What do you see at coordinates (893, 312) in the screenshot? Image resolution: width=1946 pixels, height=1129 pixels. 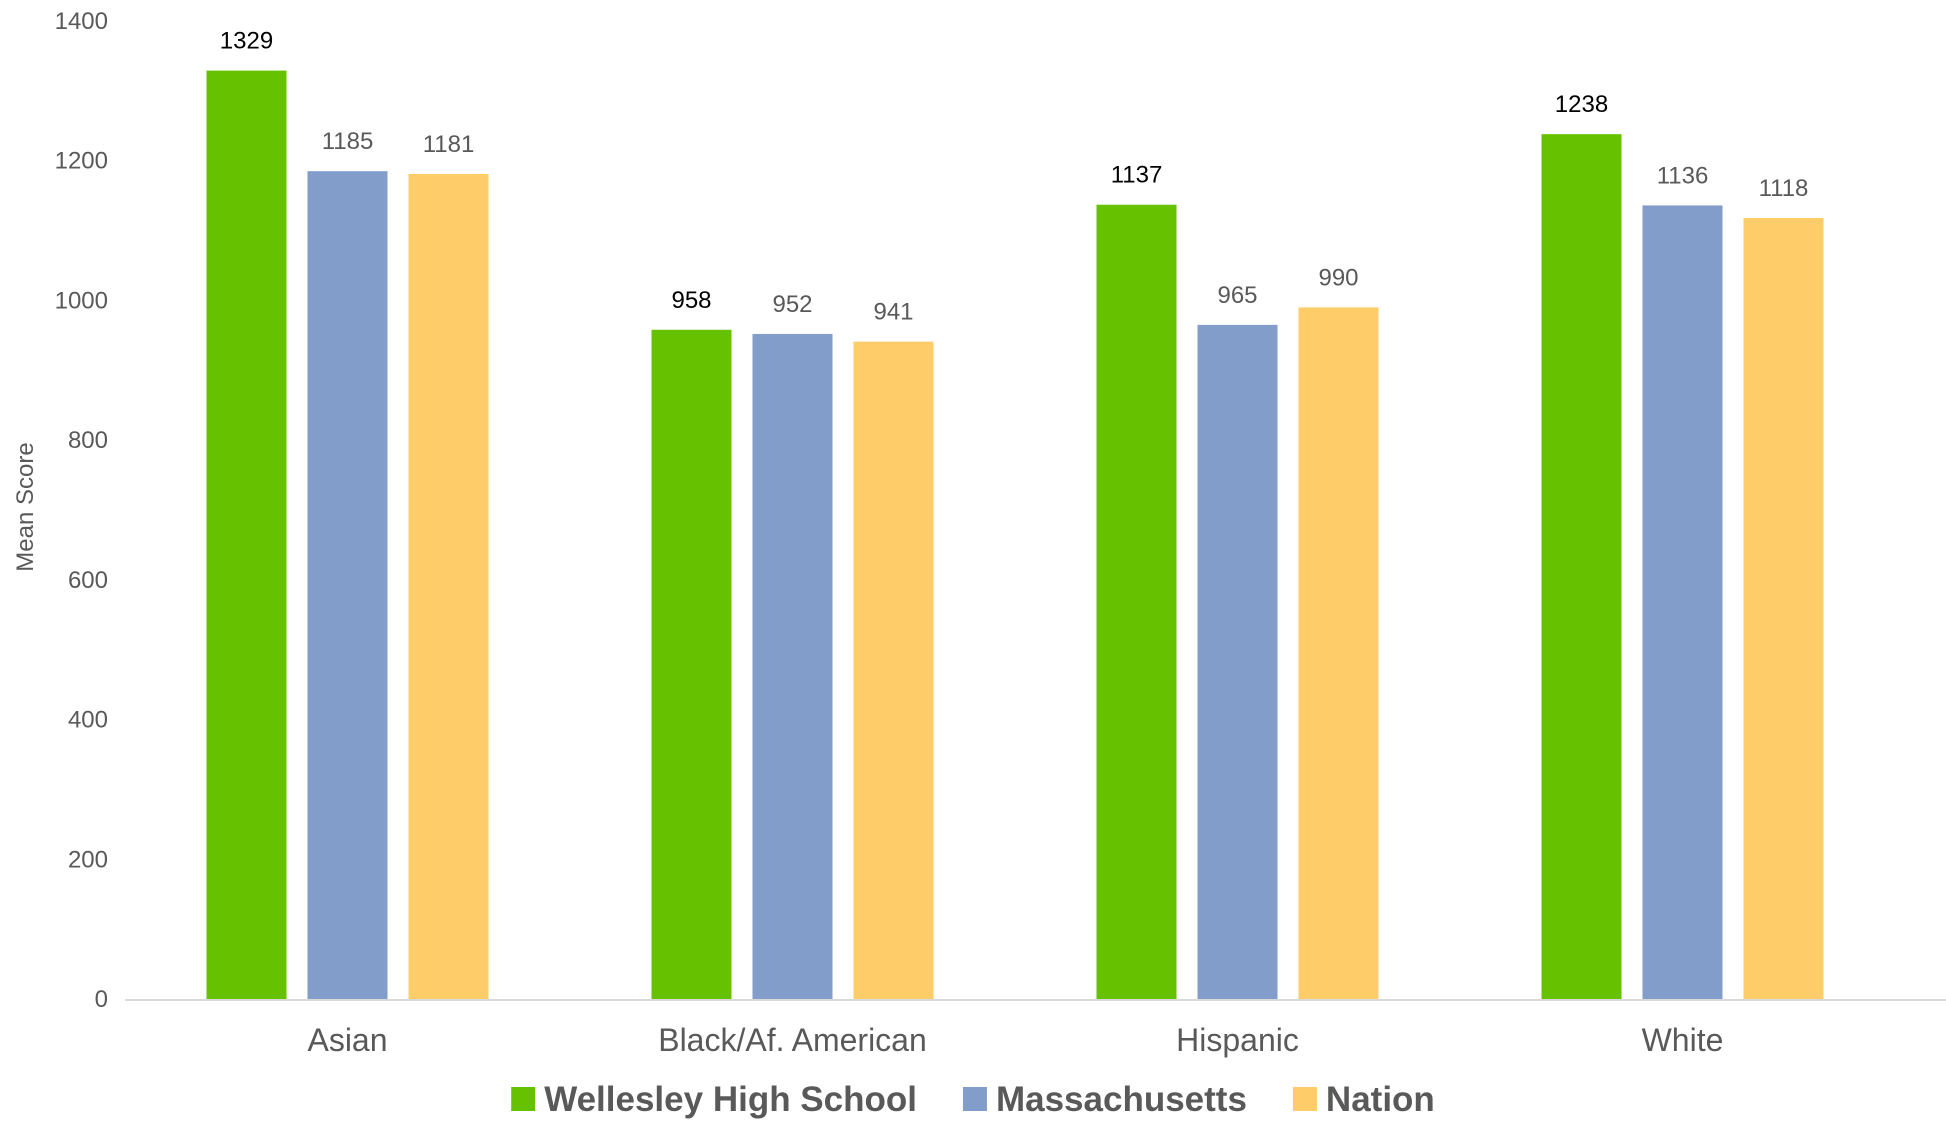 I see `data-label: 941` at bounding box center [893, 312].